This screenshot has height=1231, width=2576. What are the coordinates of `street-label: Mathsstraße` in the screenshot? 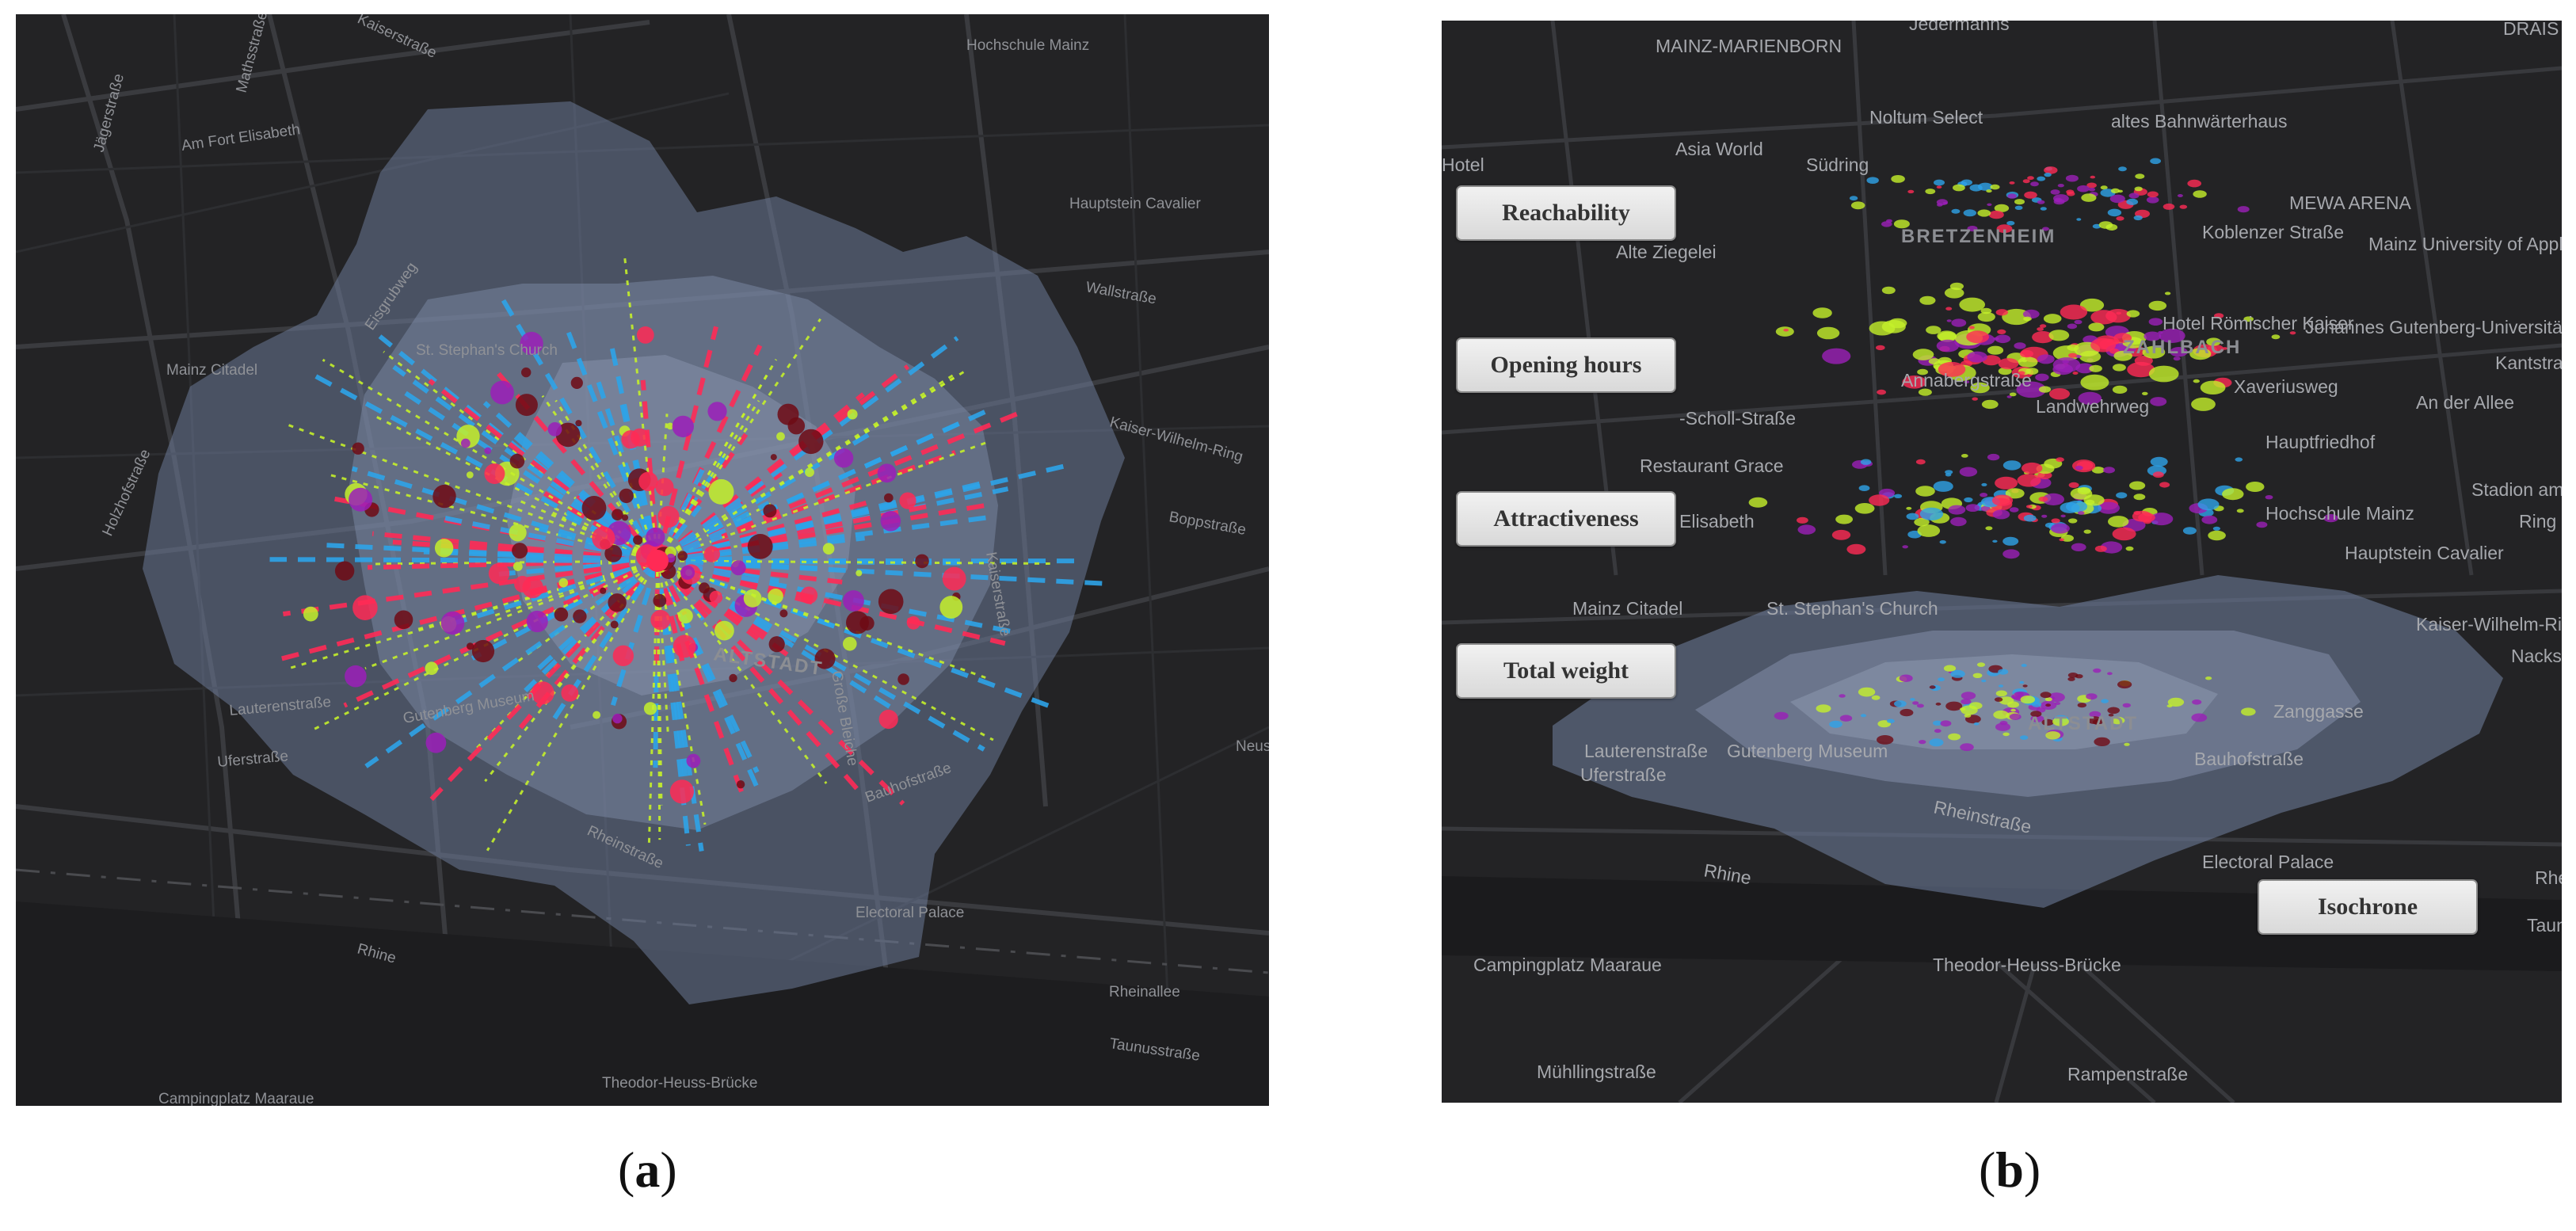 It's located at (253, 54).